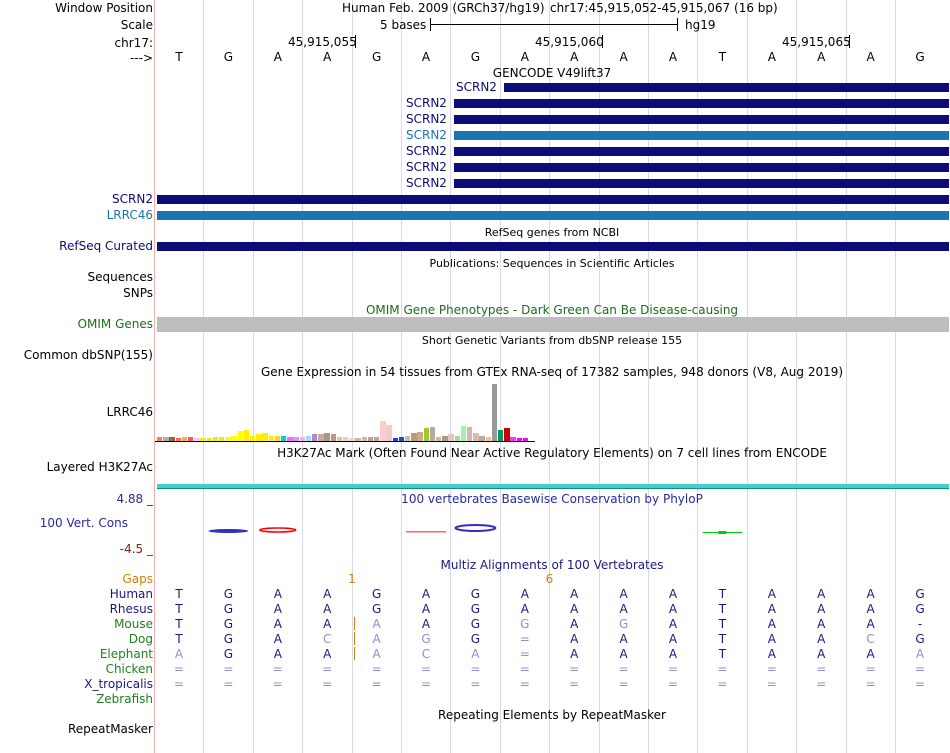 The image size is (950, 753). What do you see at coordinates (129, 215) in the screenshot?
I see `side-gene-label-lrrc46: LRRC46` at bounding box center [129, 215].